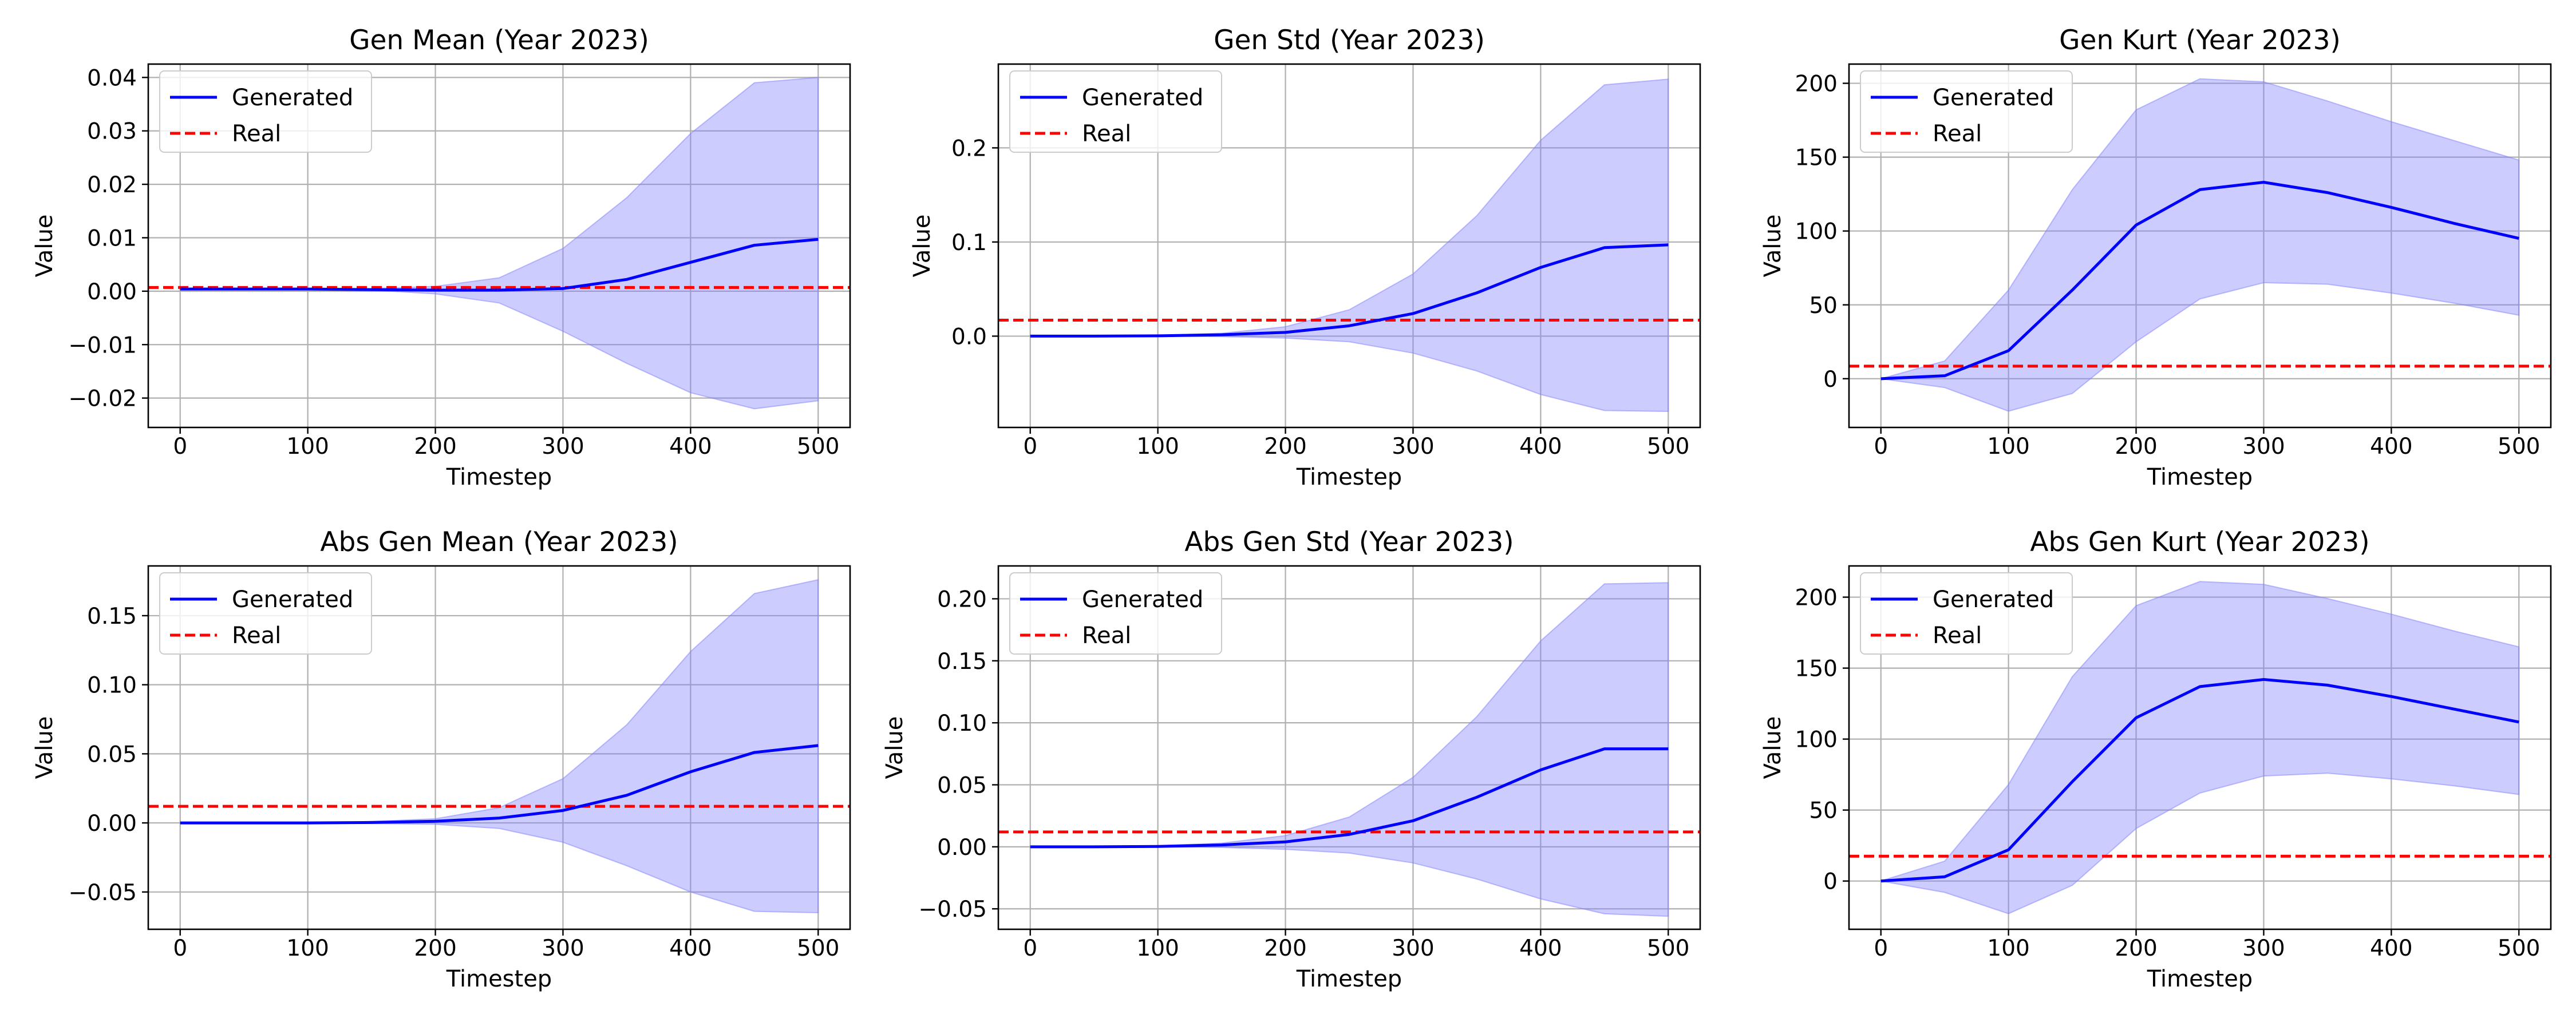 This screenshot has width=2576, height=1030. What do you see at coordinates (102, 345) in the screenshot?
I see `y-tick-label: −0.01` at bounding box center [102, 345].